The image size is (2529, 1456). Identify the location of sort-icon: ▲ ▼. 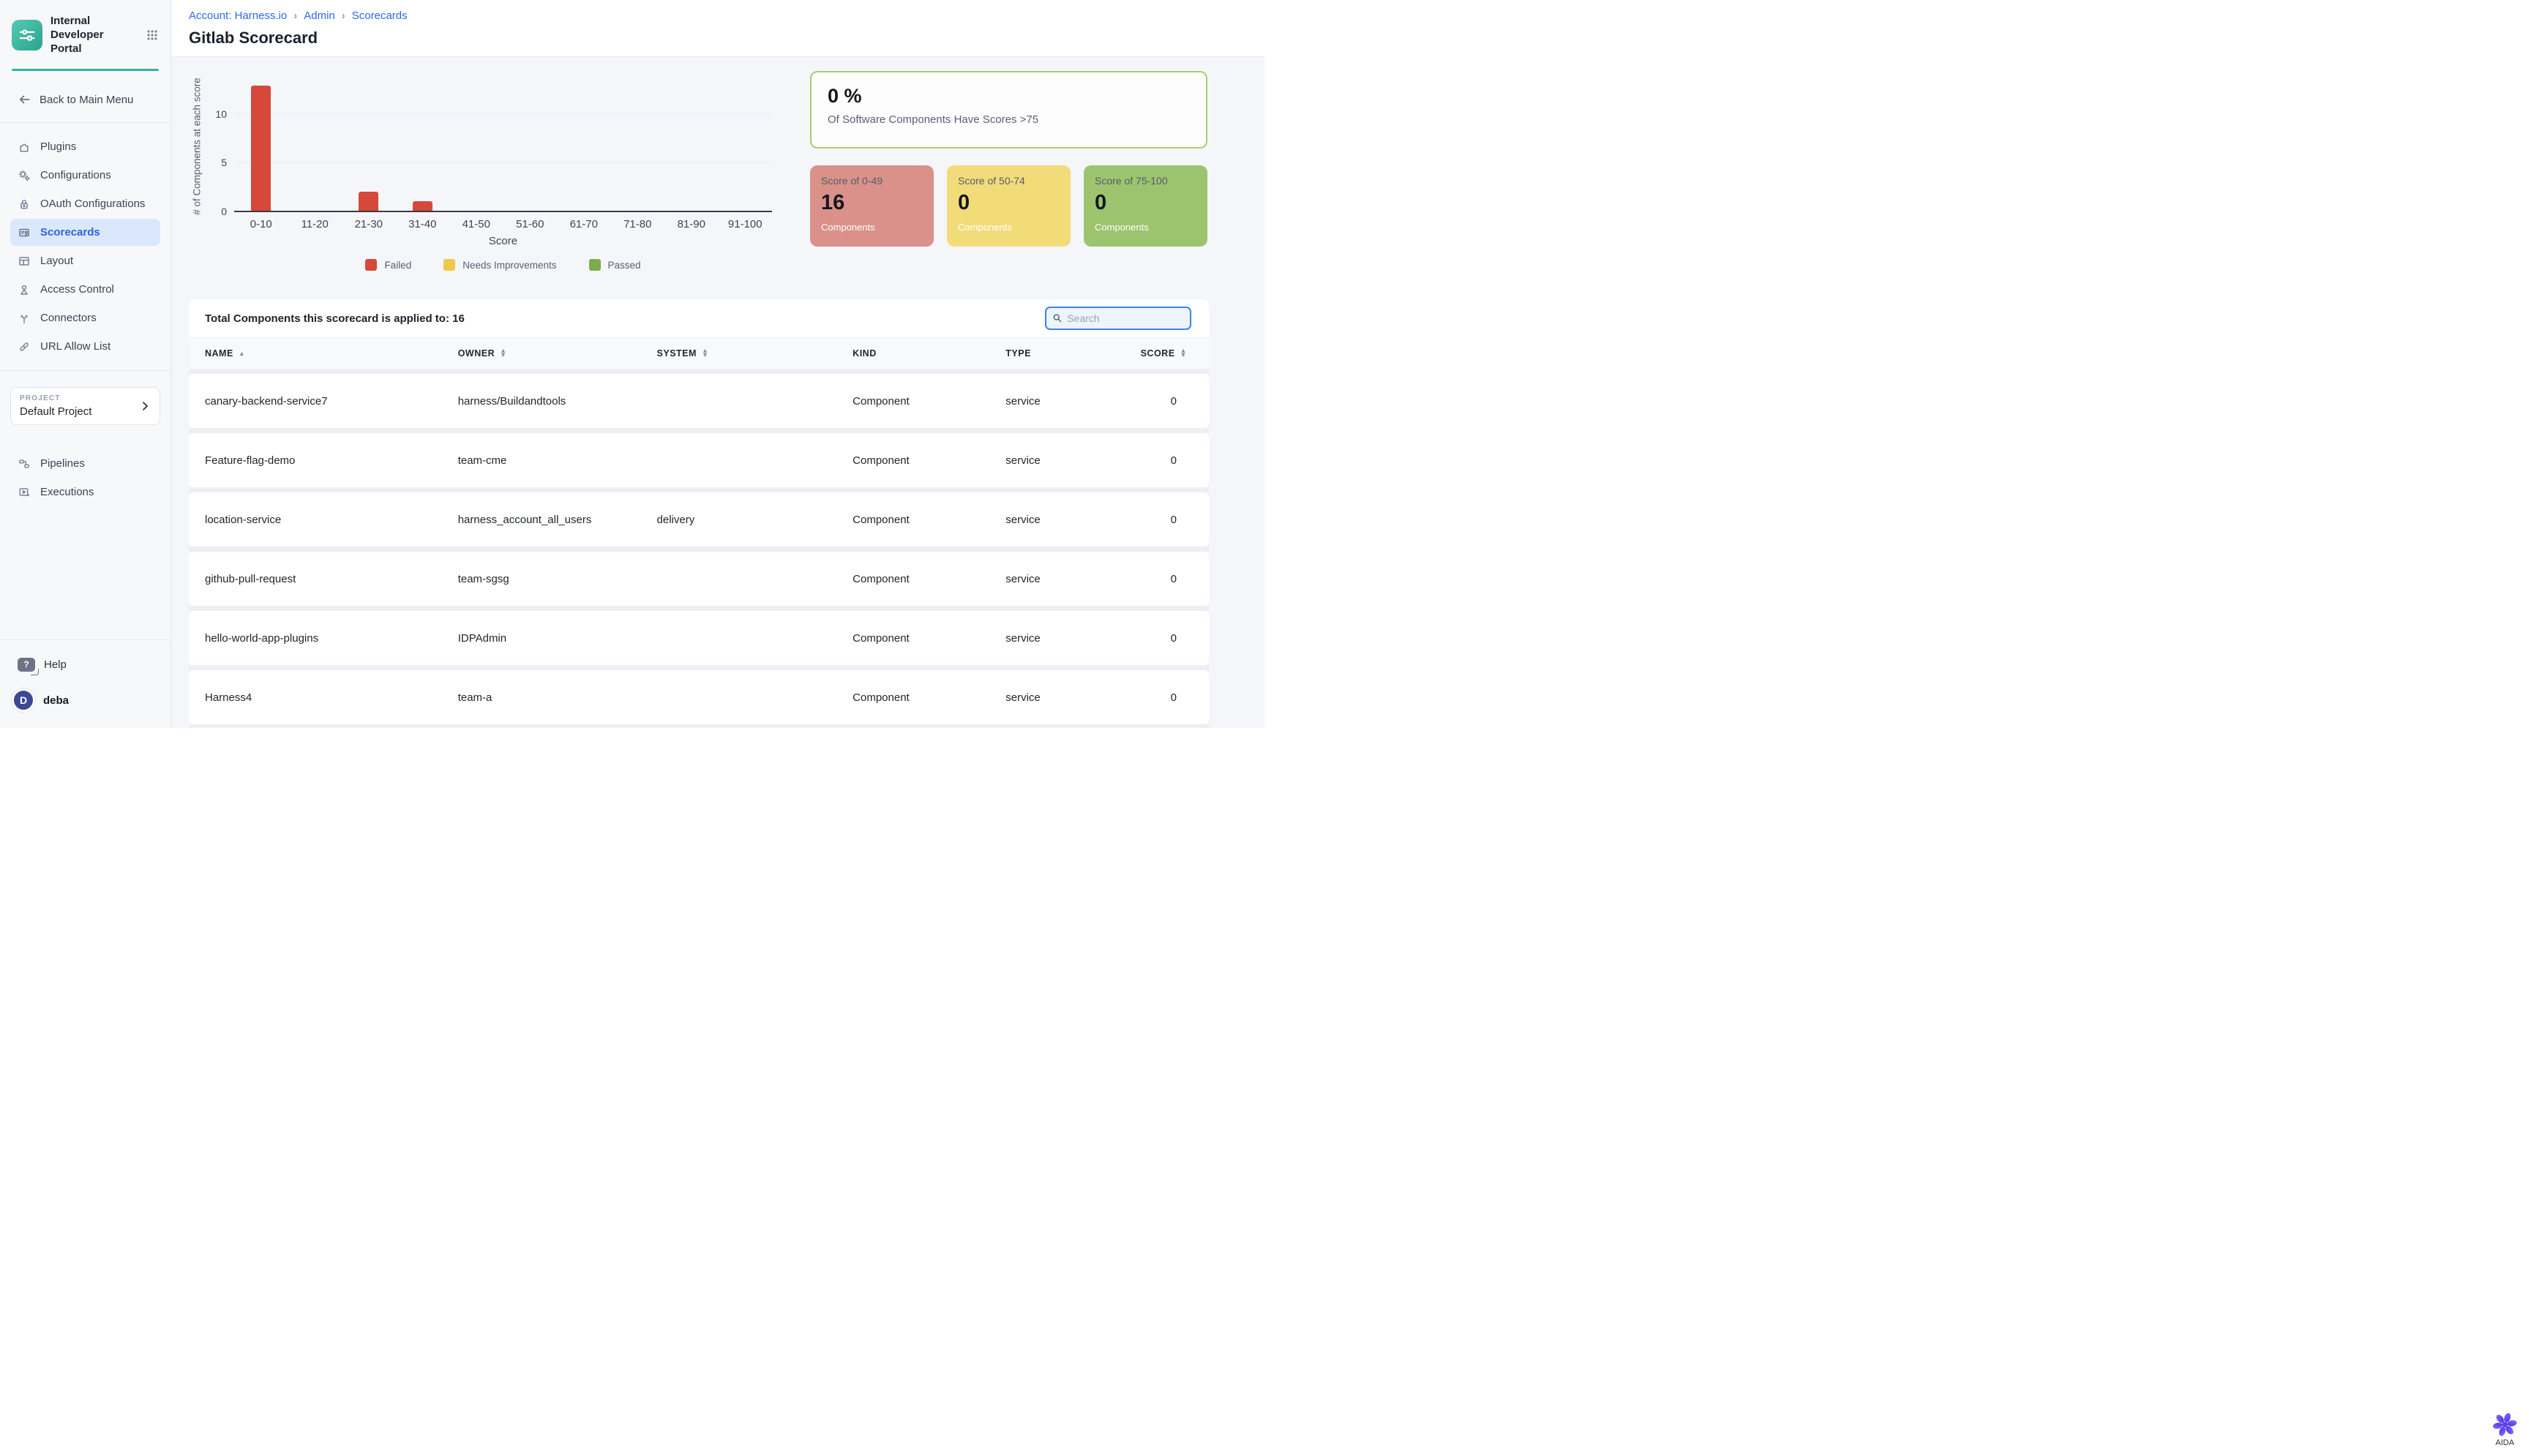
(504, 353).